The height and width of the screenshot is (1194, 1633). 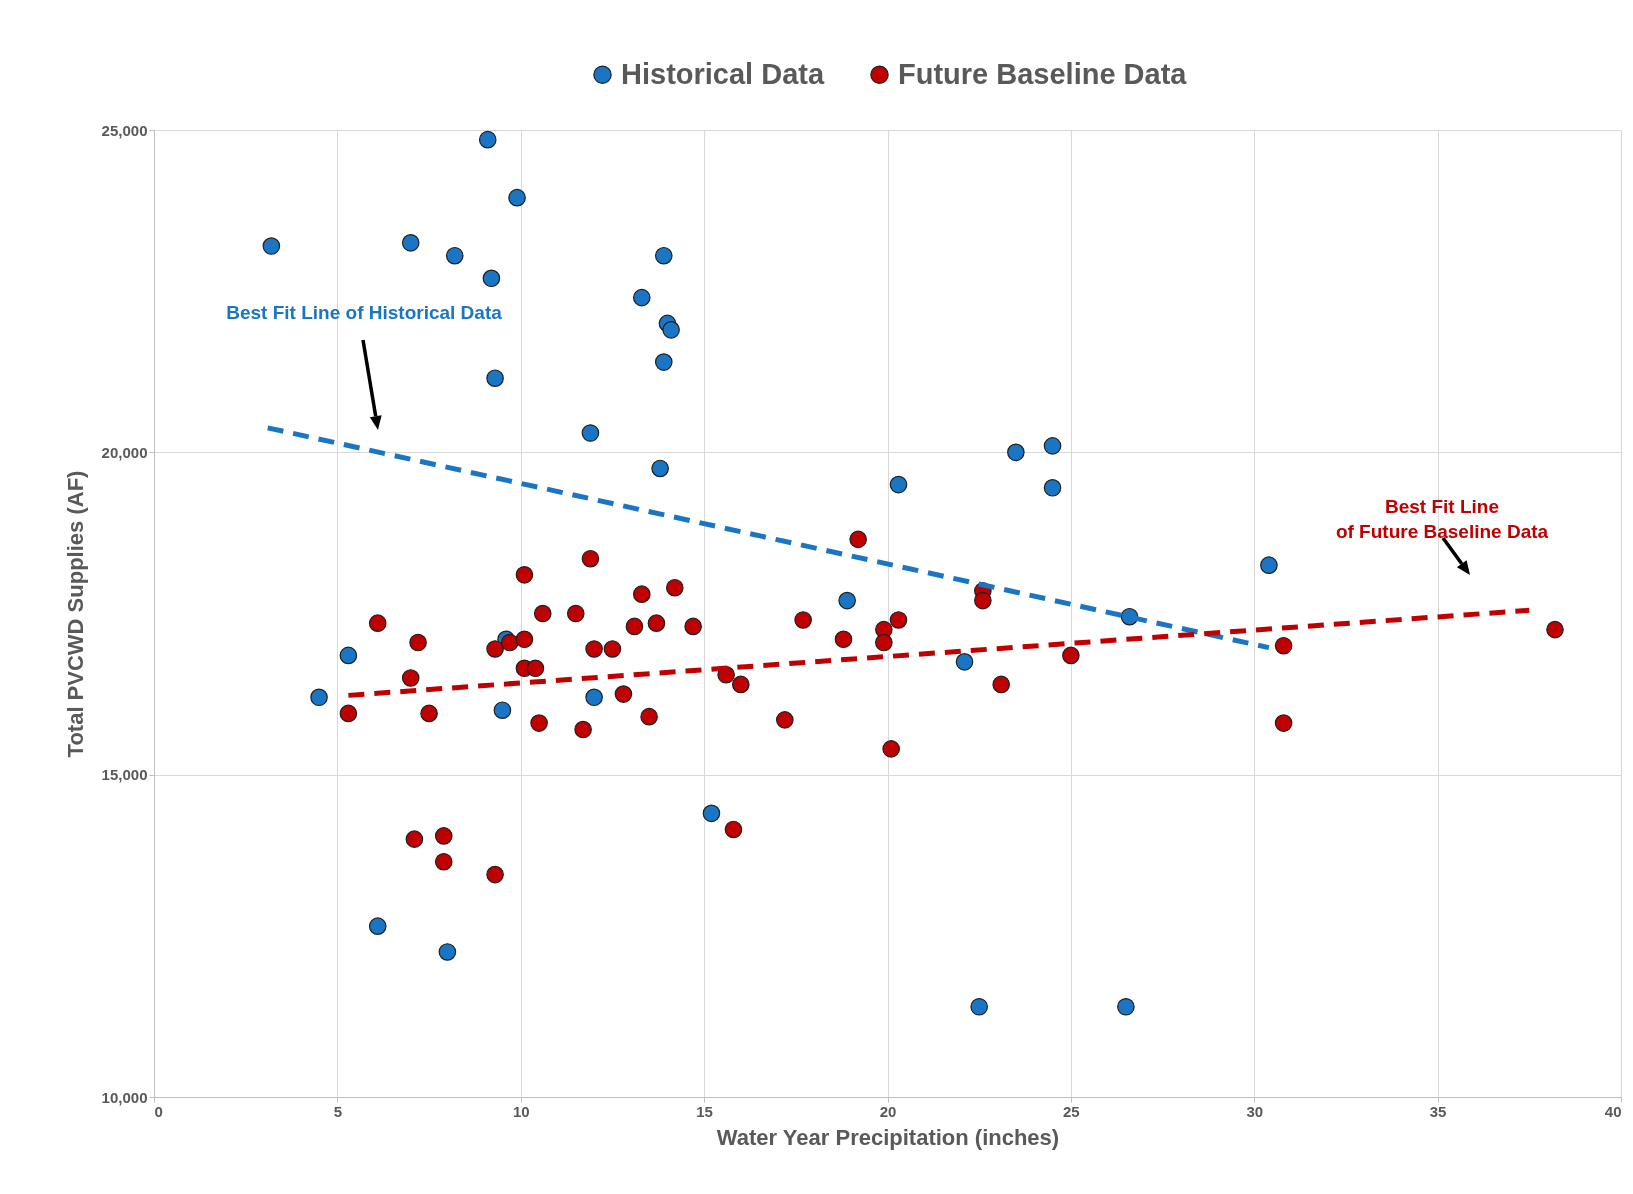 I want to click on y-tick-label: 10,000, so click(x=124, y=1097).